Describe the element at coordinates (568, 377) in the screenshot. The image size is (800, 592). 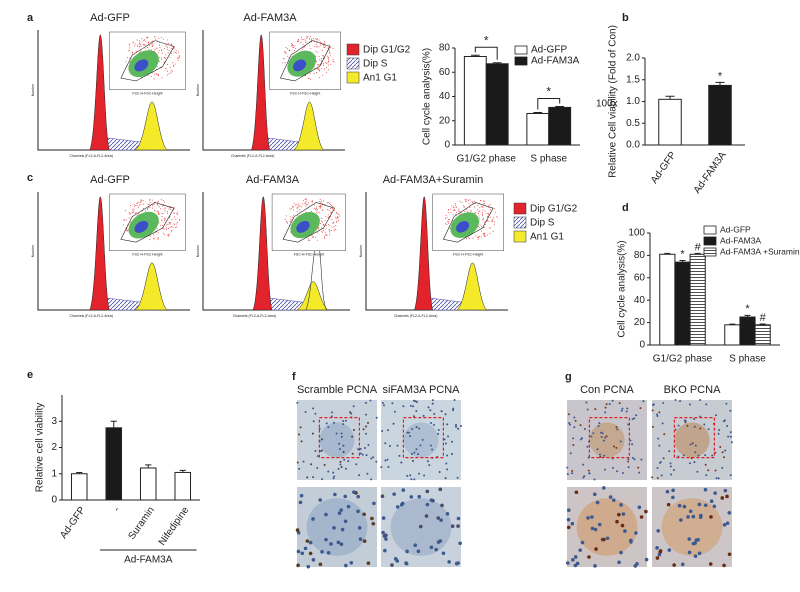
I see `panel-label: g` at that location.